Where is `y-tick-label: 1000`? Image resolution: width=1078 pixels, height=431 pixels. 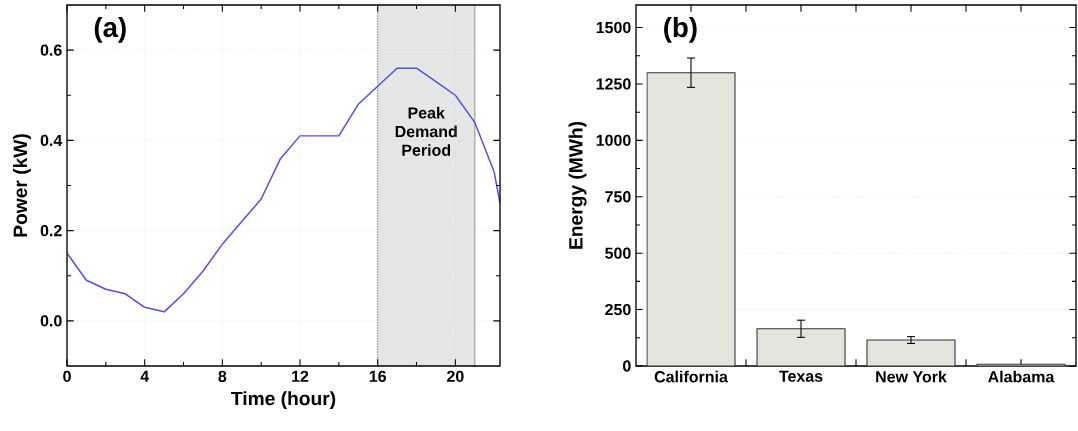 y-tick-label: 1000 is located at coordinates (613, 140).